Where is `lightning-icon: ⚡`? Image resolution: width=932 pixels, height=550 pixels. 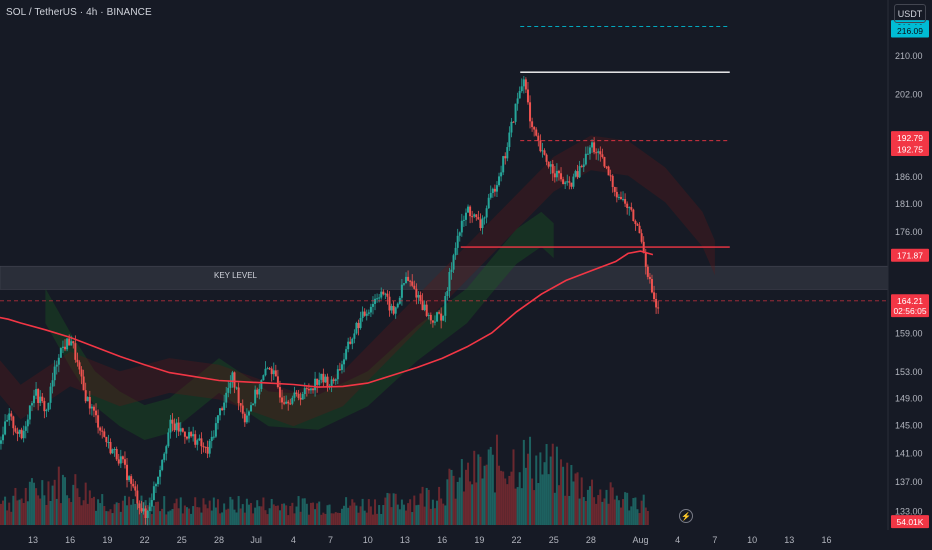
lightning-icon: ⚡ is located at coordinates (686, 516).